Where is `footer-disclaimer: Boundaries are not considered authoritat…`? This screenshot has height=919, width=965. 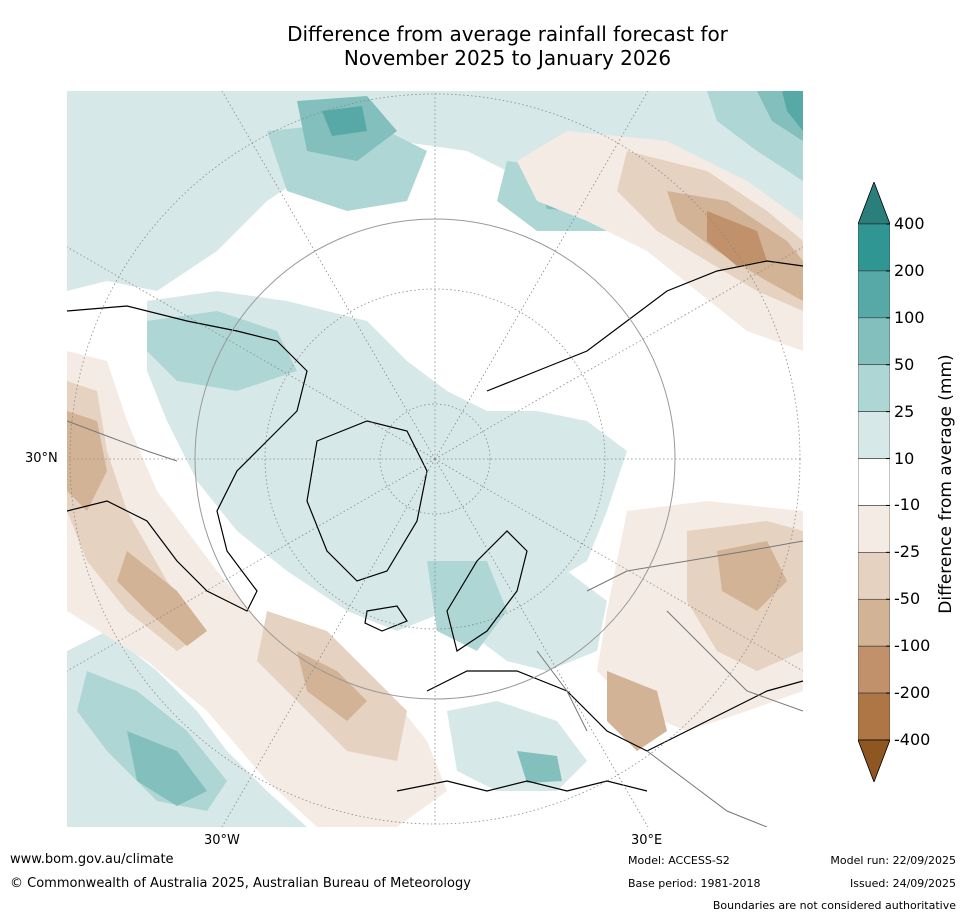 footer-disclaimer: Boundaries are not considered authoritat… is located at coordinates (834, 905).